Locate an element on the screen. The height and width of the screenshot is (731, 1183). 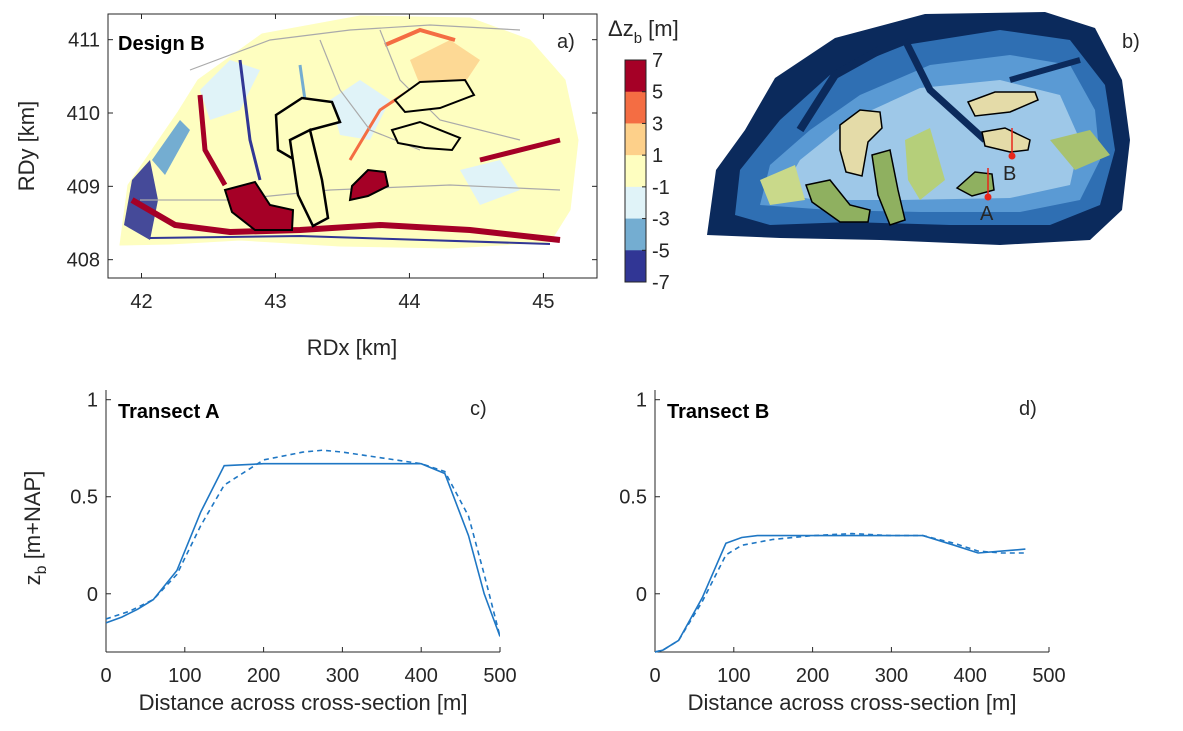
colorbar-tick-label: 5 is located at coordinates (657, 93).